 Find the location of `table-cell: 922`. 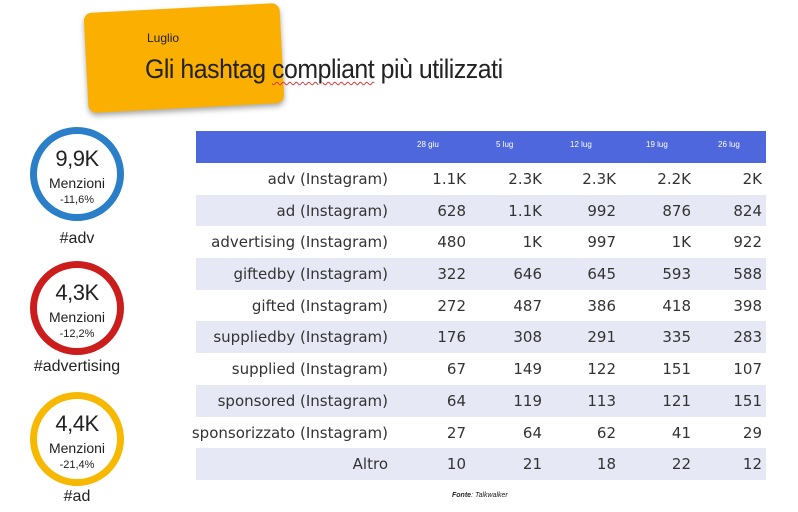

table-cell: 922 is located at coordinates (747, 242).